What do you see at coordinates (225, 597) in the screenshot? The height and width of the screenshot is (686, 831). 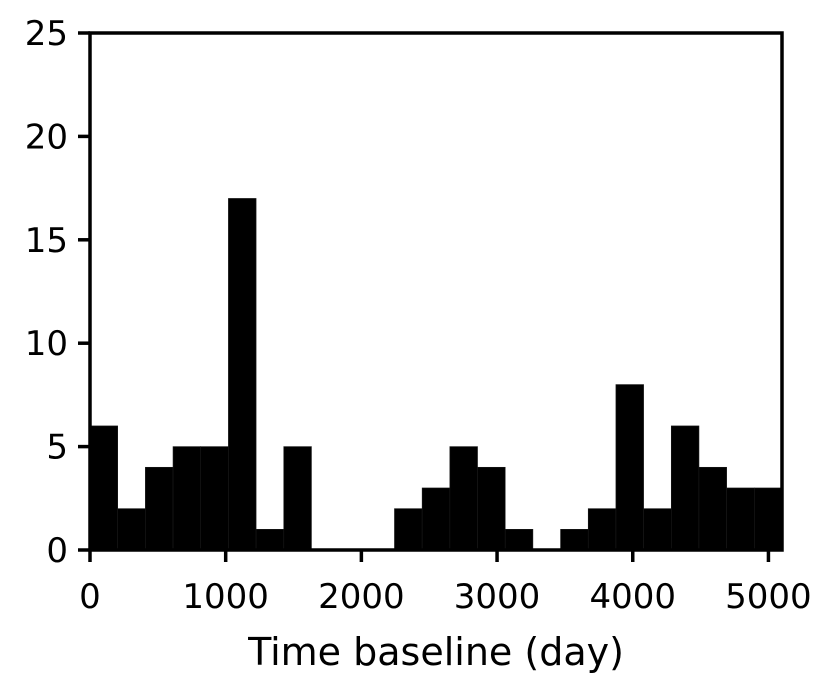 I see `x-tick-label: 1000` at bounding box center [225, 597].